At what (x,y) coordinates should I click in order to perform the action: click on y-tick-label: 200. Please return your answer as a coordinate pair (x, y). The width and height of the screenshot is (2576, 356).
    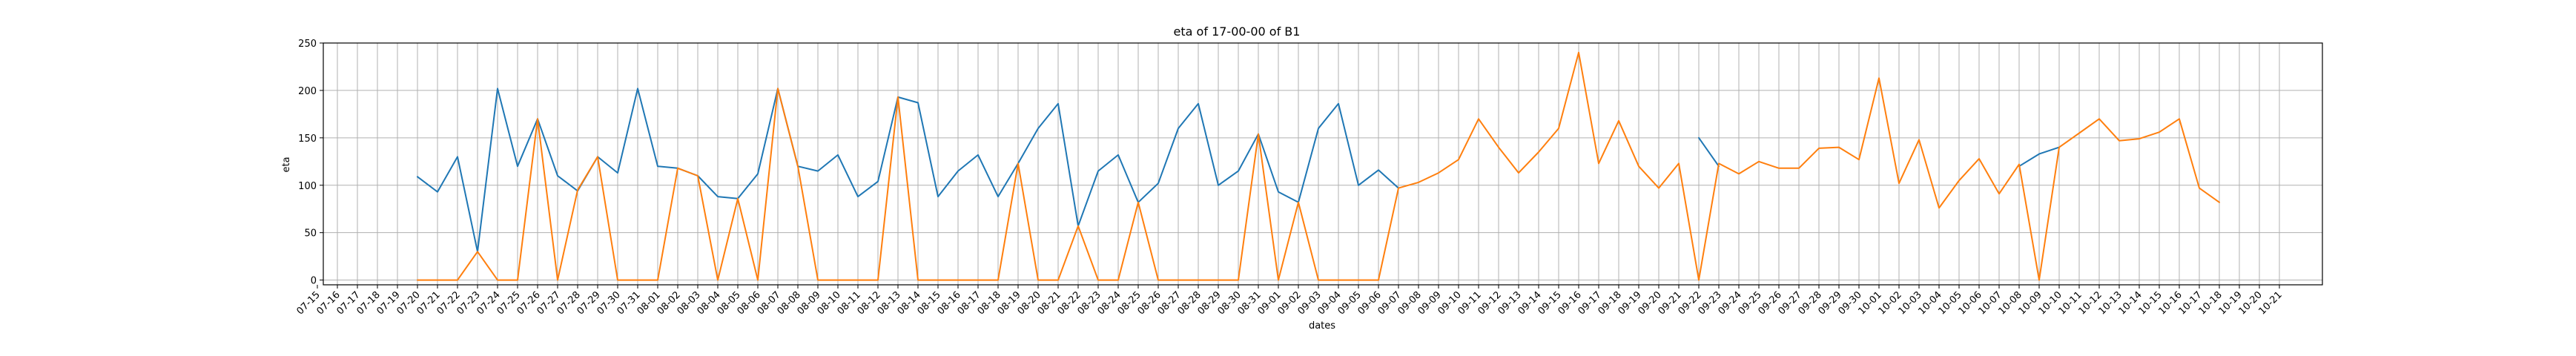
    Looking at the image, I should click on (307, 91).